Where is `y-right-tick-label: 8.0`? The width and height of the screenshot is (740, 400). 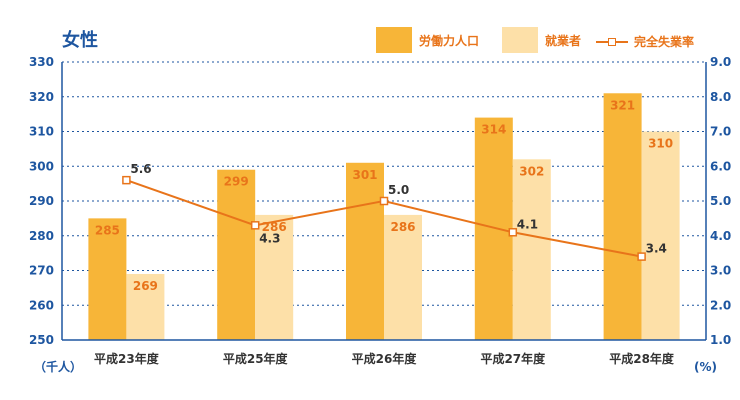
y-right-tick-label: 8.0 is located at coordinates (720, 97).